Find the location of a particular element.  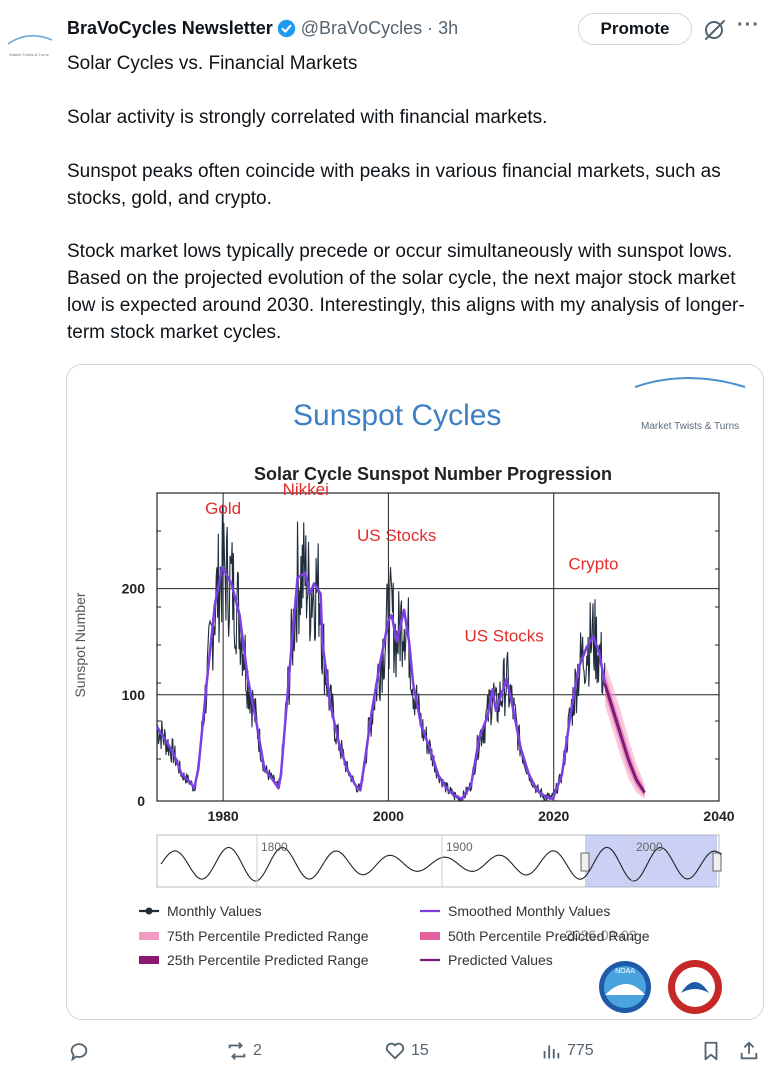

reply-icon is located at coordinates (79, 1052).